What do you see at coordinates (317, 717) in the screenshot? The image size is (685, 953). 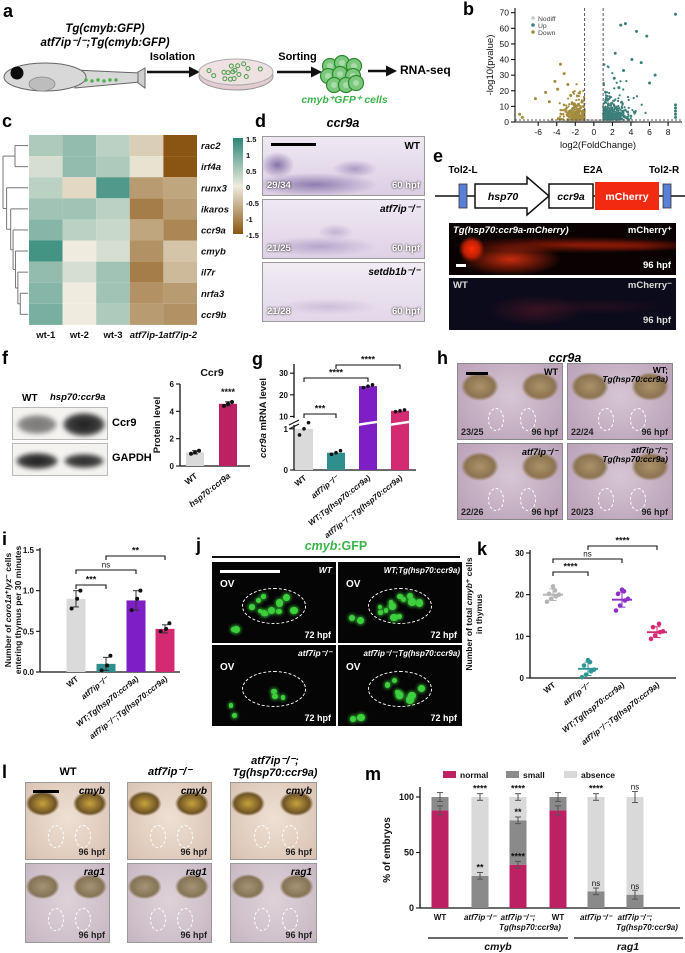 I see `stage-label: 72 hpf` at bounding box center [317, 717].